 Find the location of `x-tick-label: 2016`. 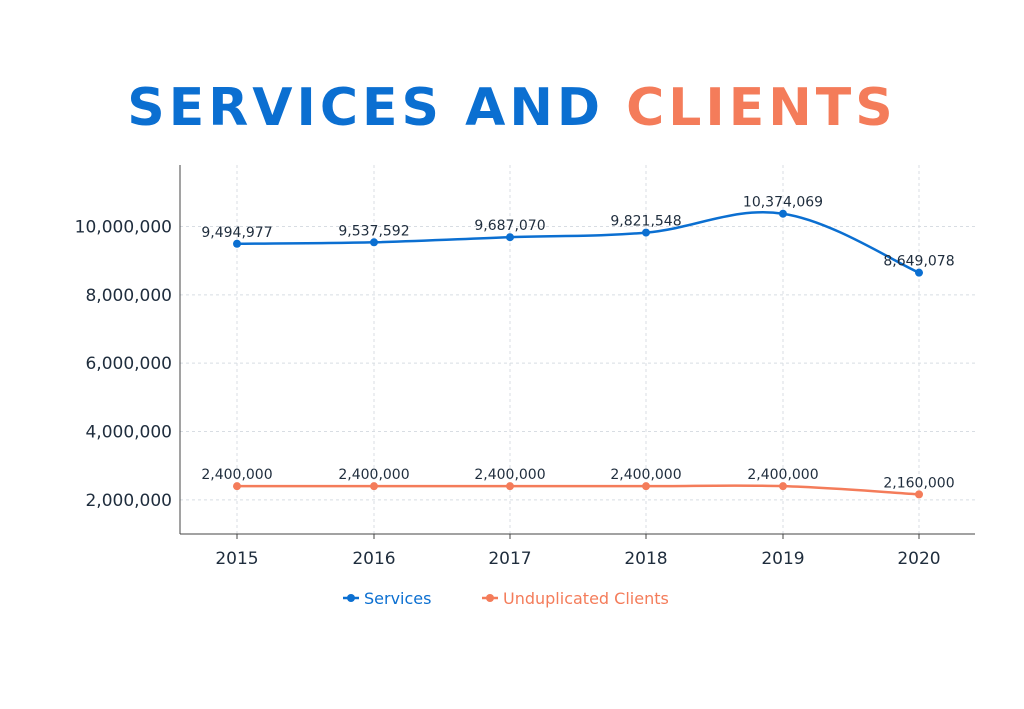

x-tick-label: 2016 is located at coordinates (373, 559).